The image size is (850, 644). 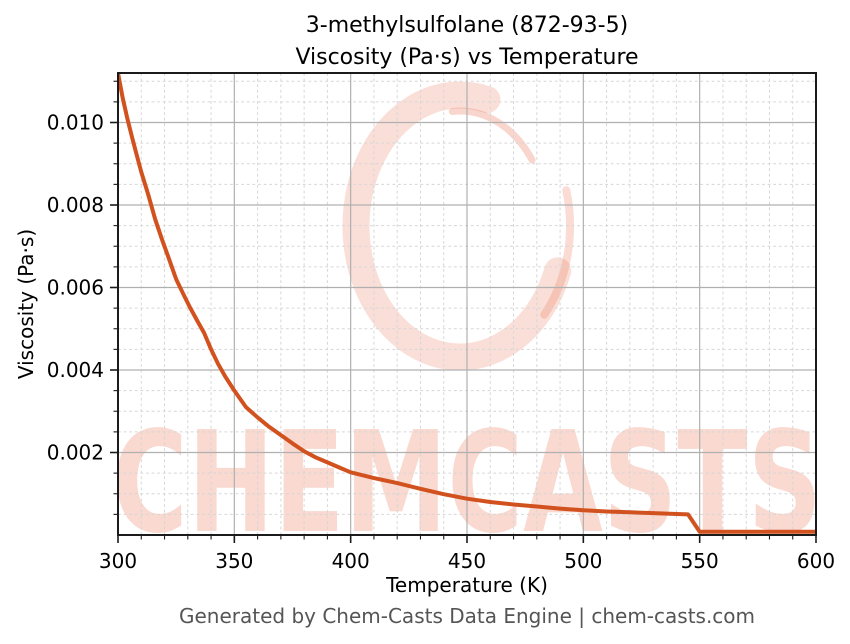 What do you see at coordinates (75, 288) in the screenshot?
I see `y-tick-label: 0.006` at bounding box center [75, 288].